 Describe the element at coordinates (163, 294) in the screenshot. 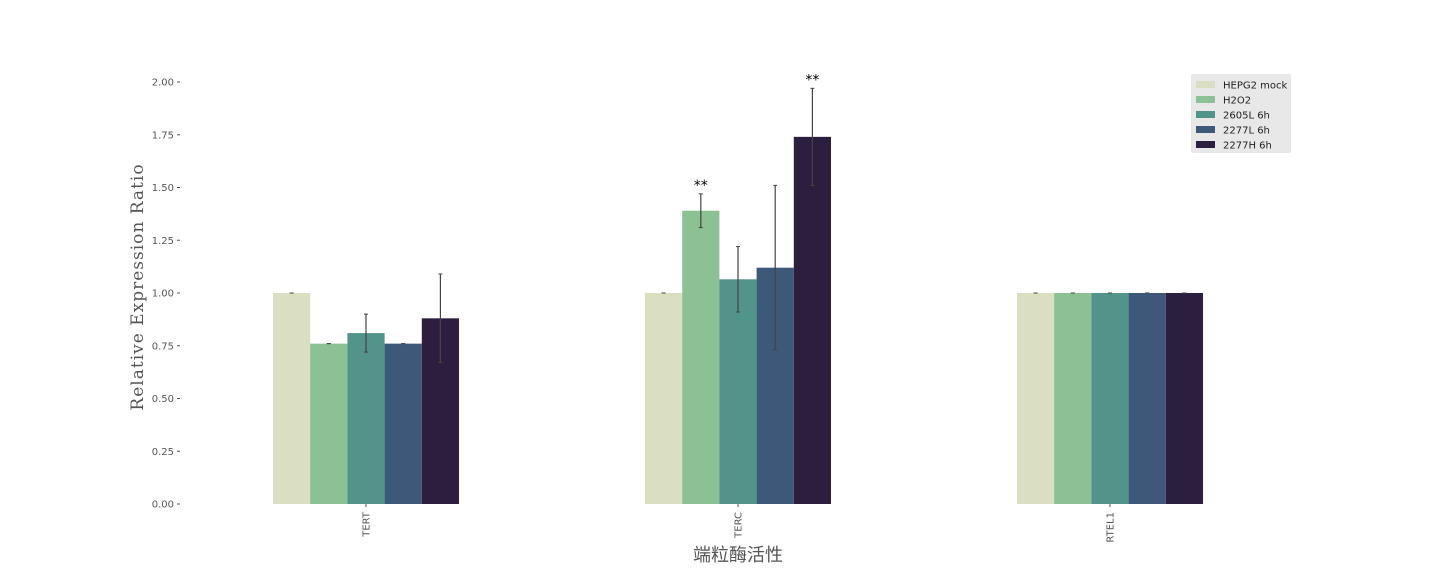

I see `y-tick-label: 1.00` at that location.